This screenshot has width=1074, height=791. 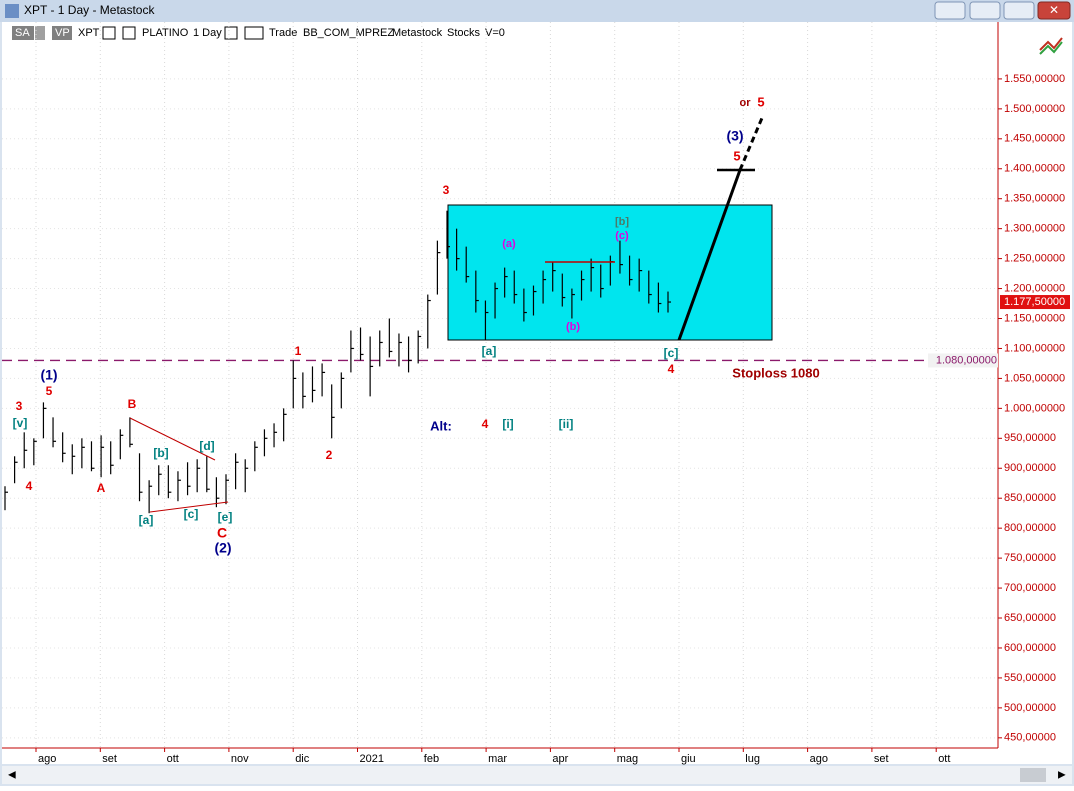 I want to click on y-tick-label: 1.450,00000, so click(x=1034, y=139).